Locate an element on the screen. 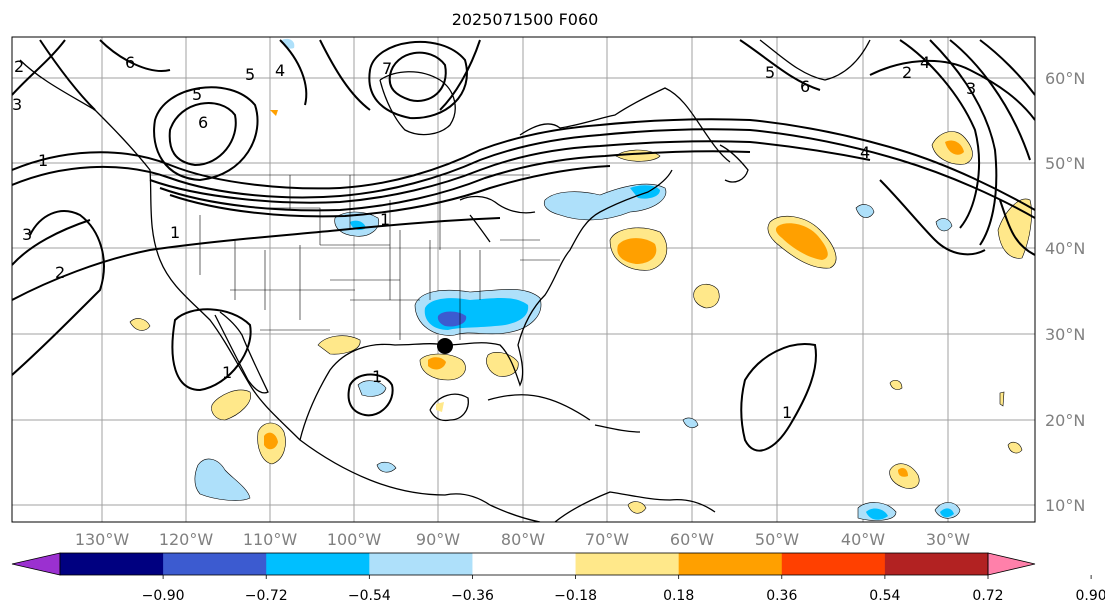  longitude-label: 60°W is located at coordinates (692, 539).